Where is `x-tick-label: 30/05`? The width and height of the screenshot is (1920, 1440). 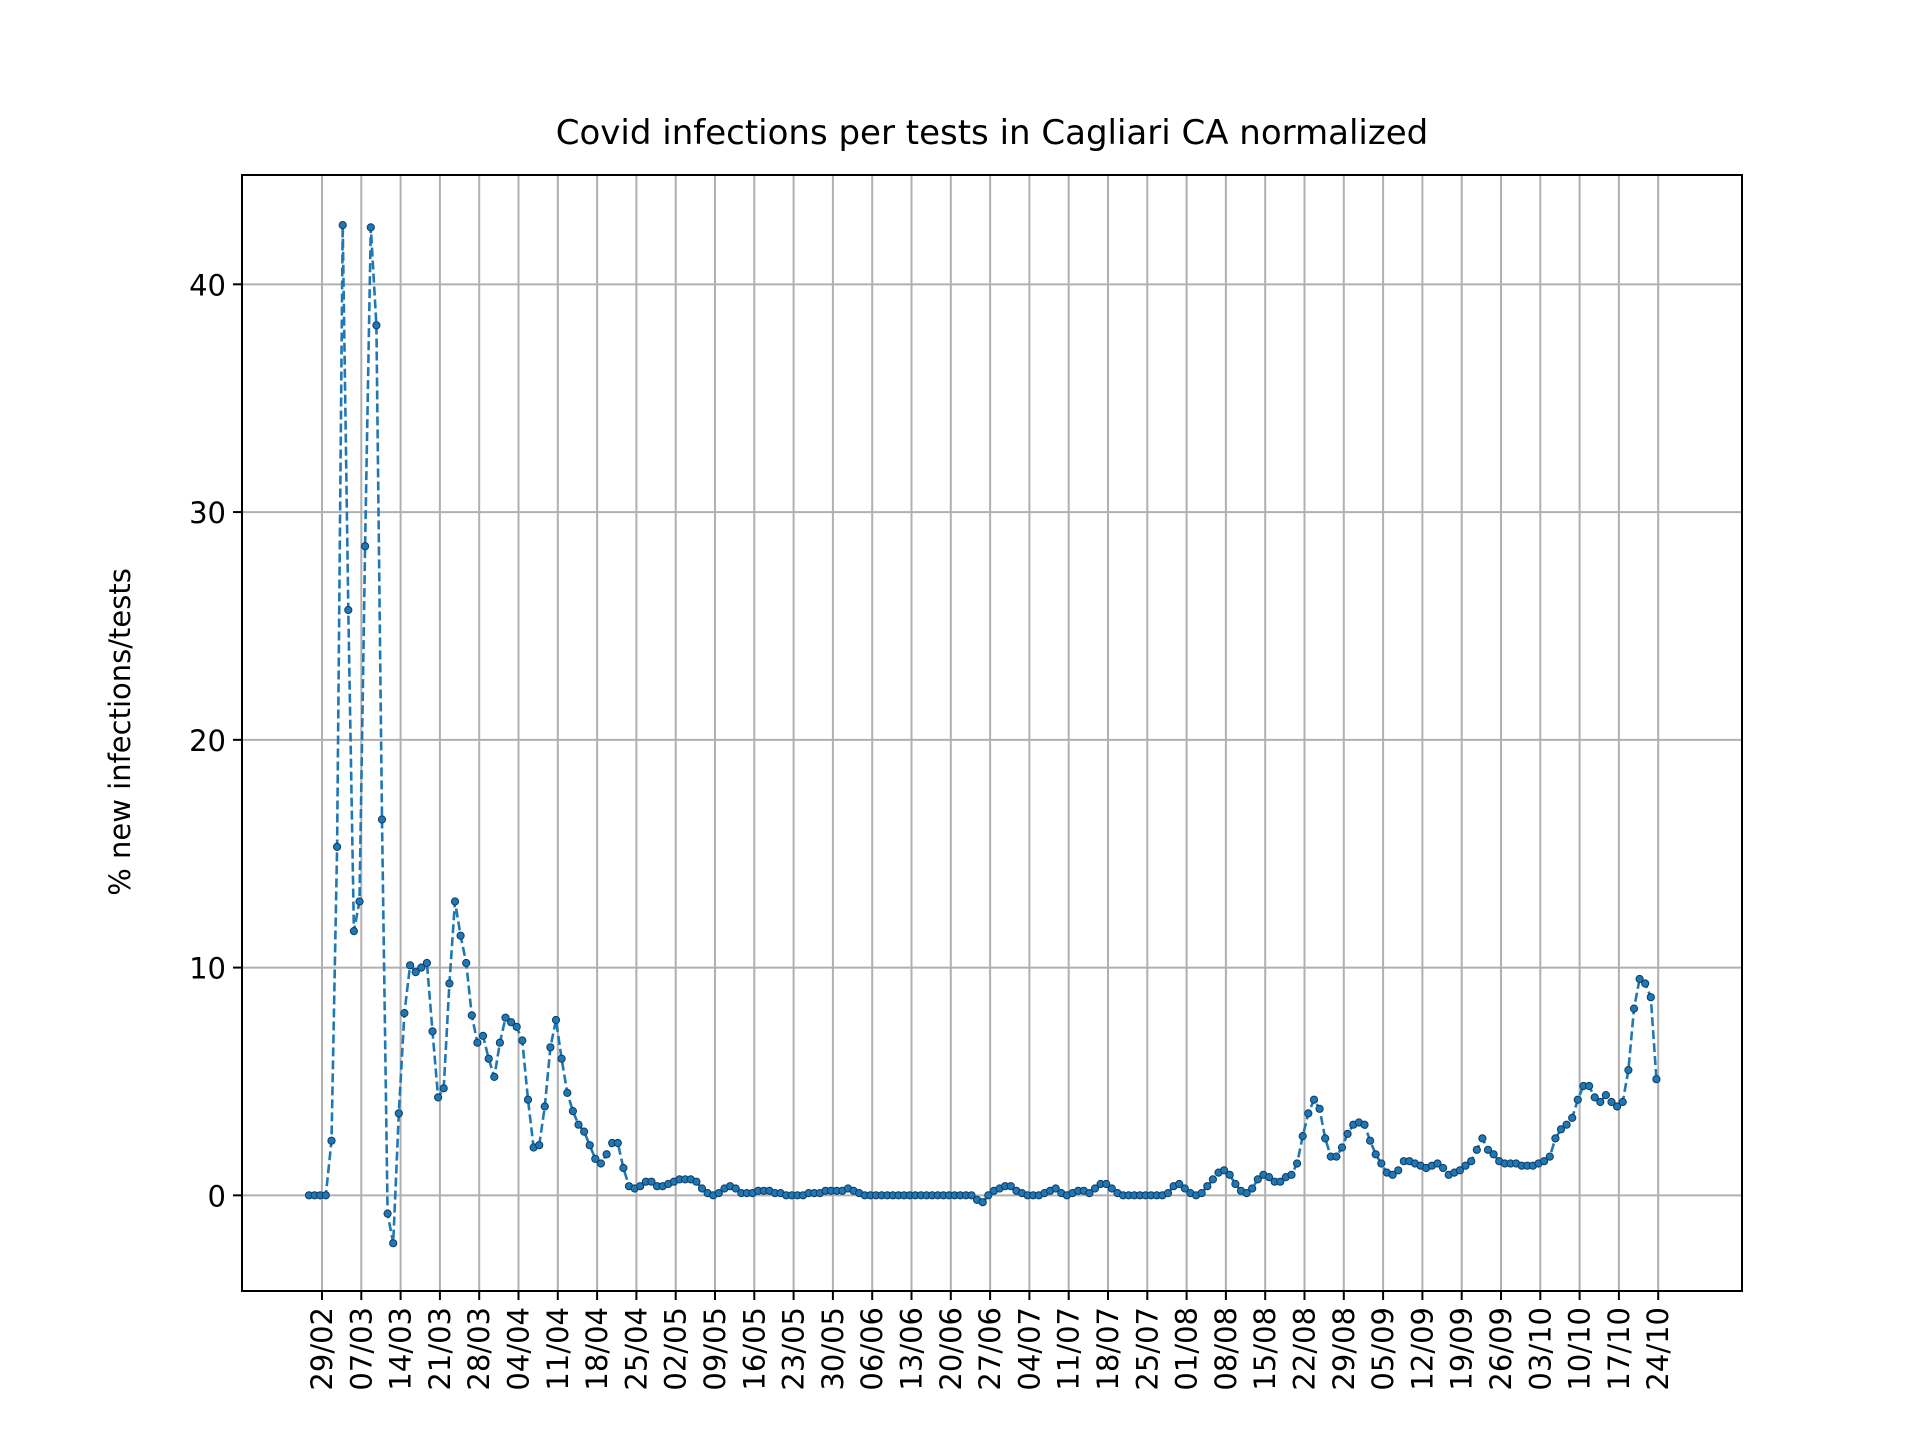
x-tick-label: 30/05 is located at coordinates (833, 1349).